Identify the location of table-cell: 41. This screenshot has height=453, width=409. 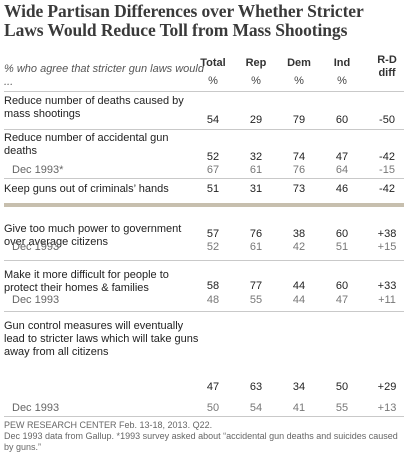
(299, 408).